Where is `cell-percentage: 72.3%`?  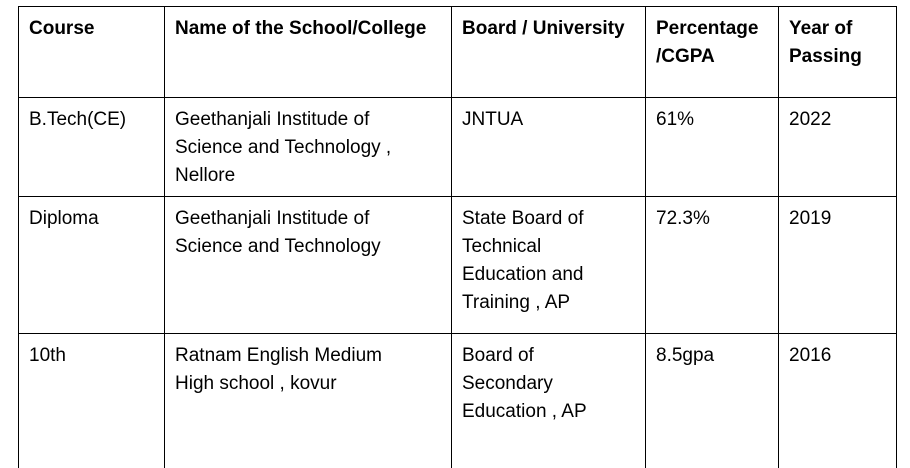 cell-percentage: 72.3% is located at coordinates (712, 265).